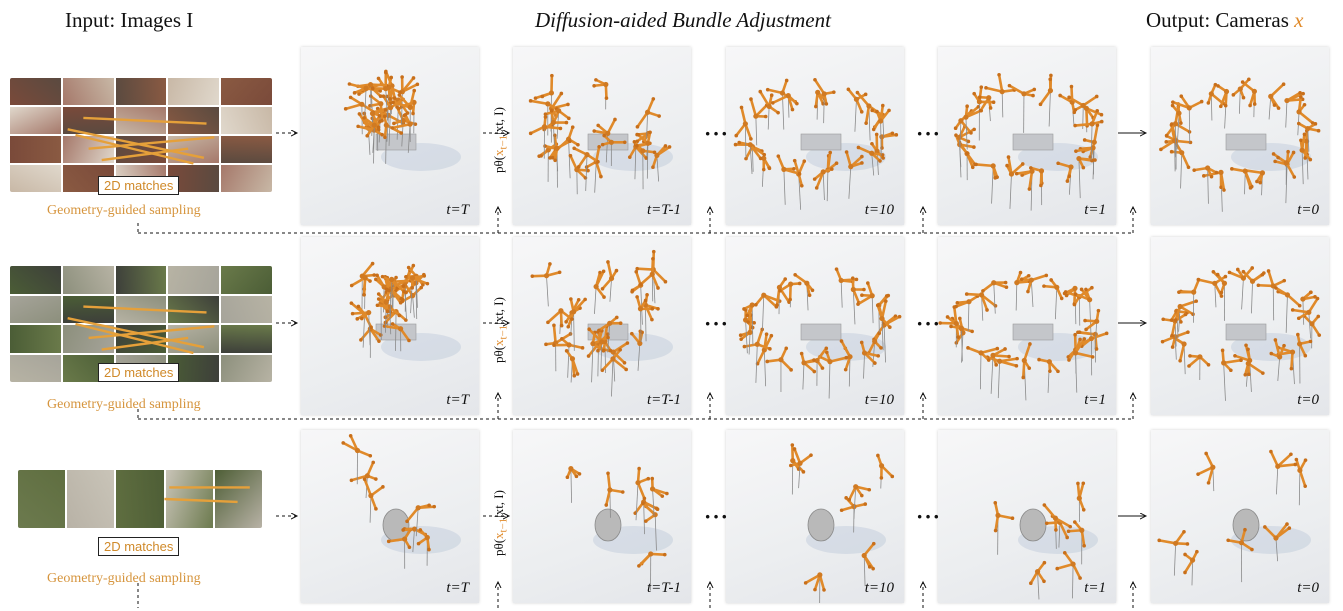 The image size is (1343, 611). I want to click on output-header-var: x, so click(1299, 20).